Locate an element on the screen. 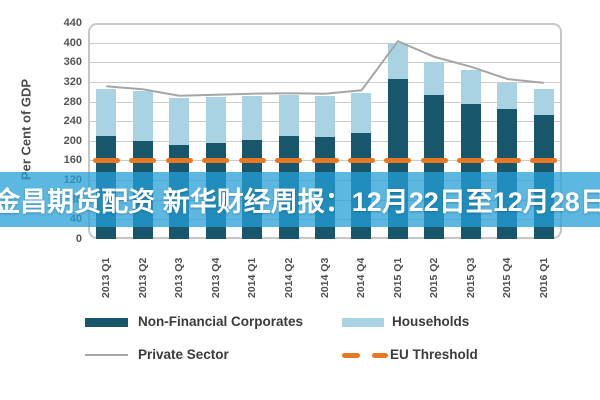  x-tick-label: 2014 Q3 is located at coordinates (325, 277).